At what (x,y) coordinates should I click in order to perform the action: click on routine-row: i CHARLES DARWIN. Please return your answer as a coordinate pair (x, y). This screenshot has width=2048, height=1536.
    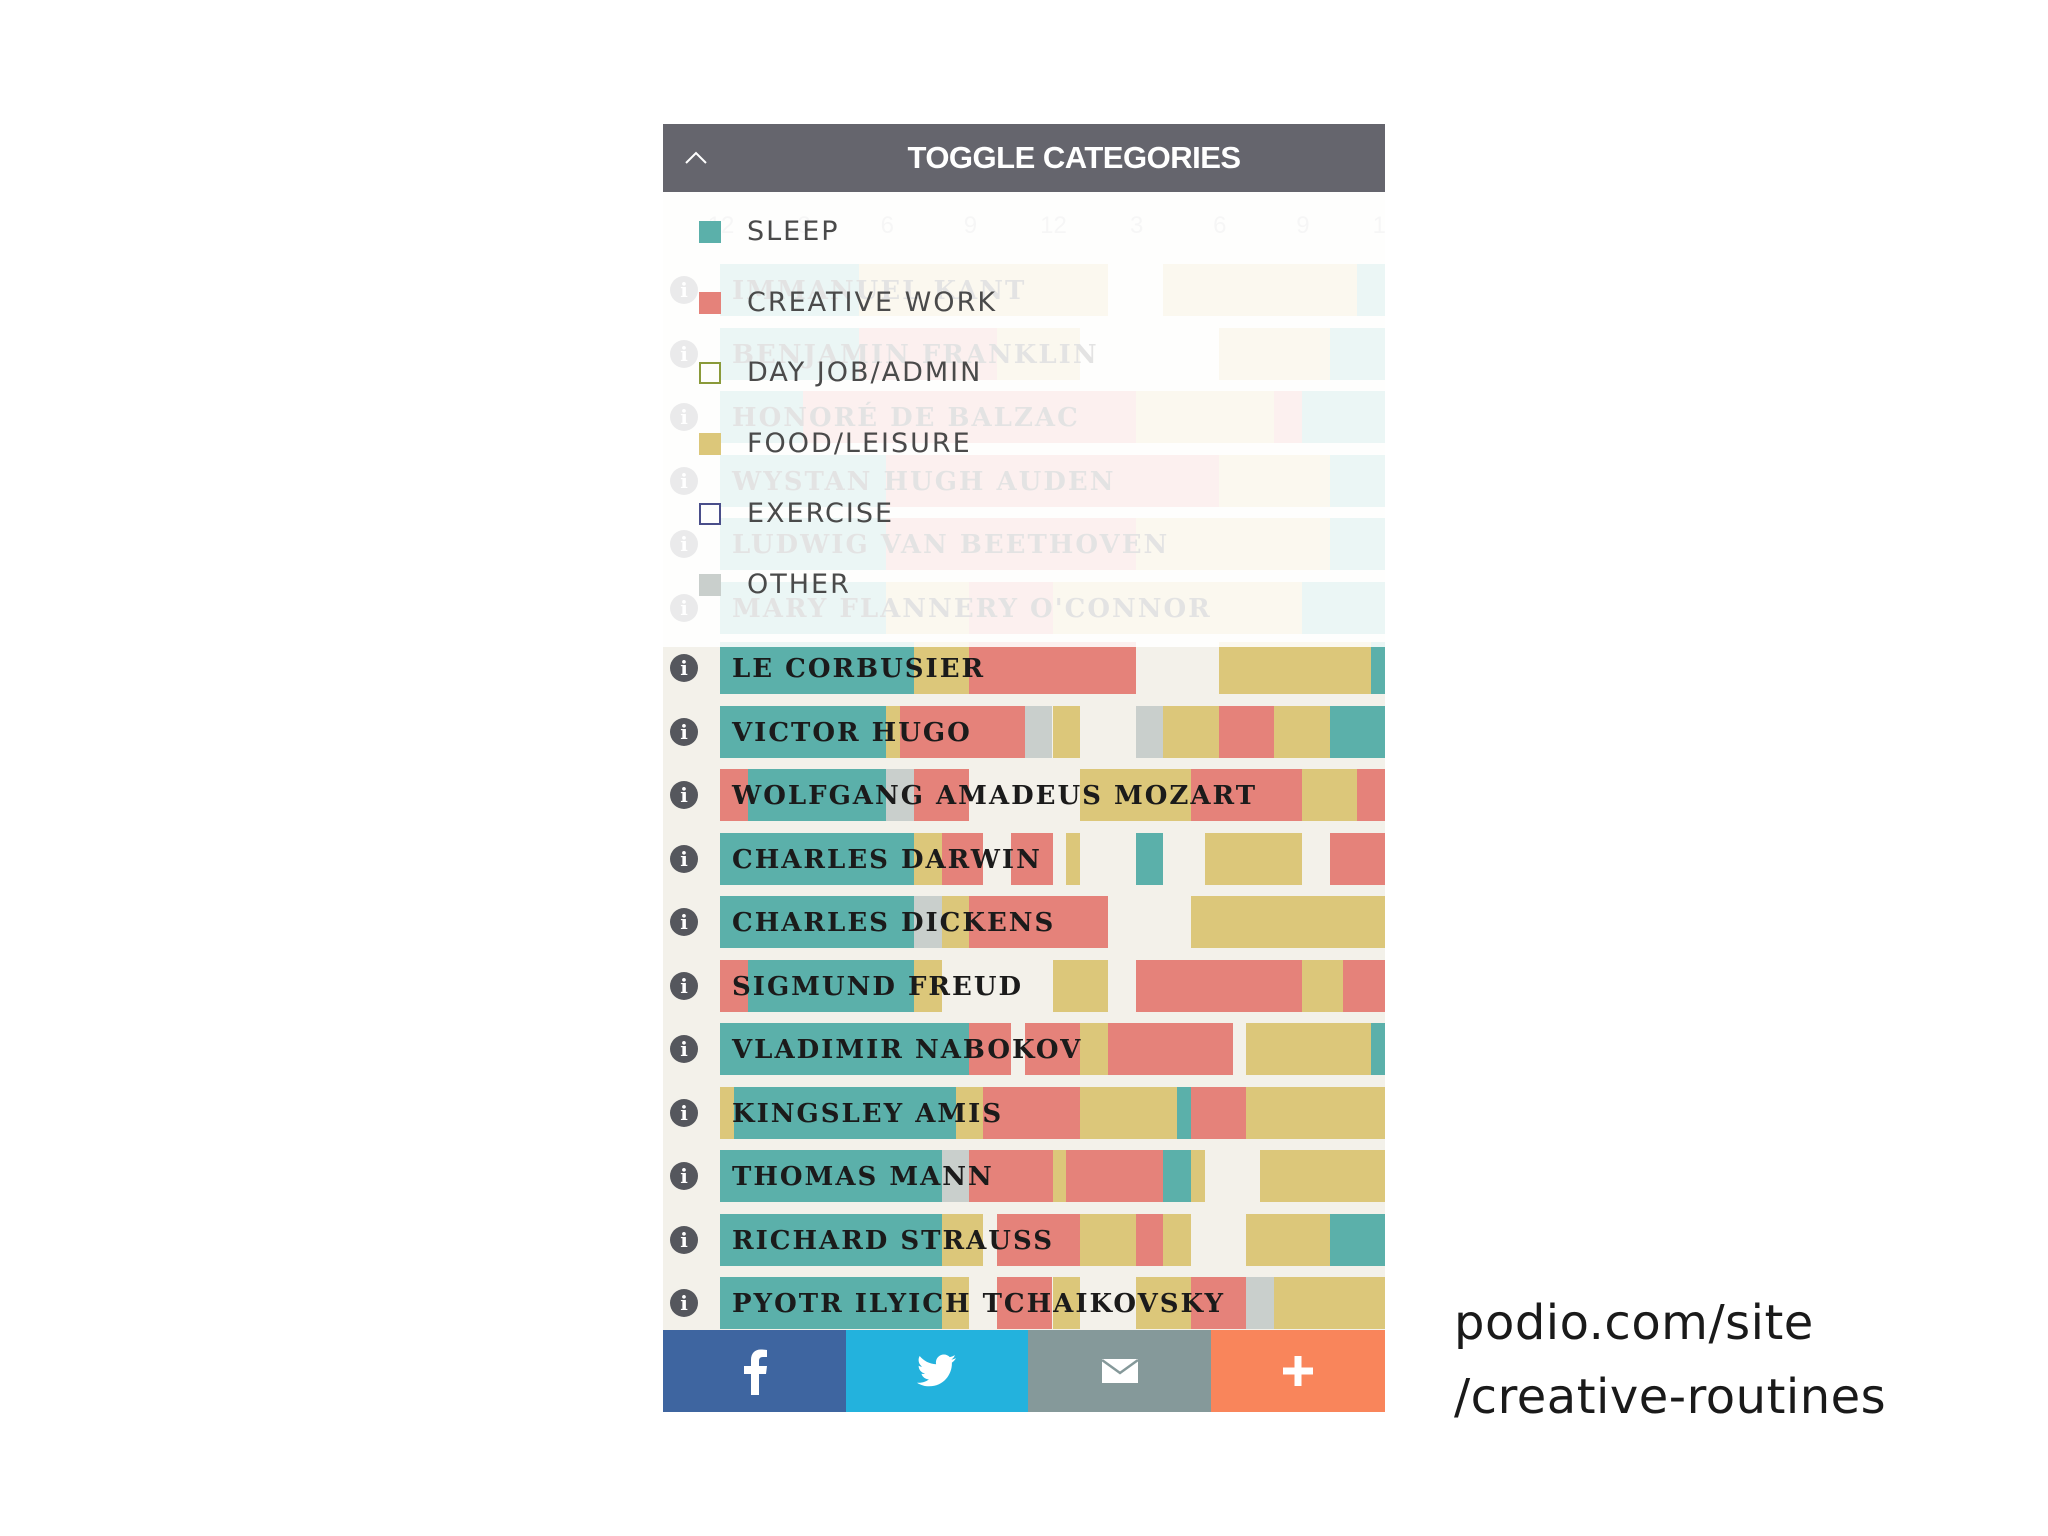
    Looking at the image, I should click on (1024, 858).